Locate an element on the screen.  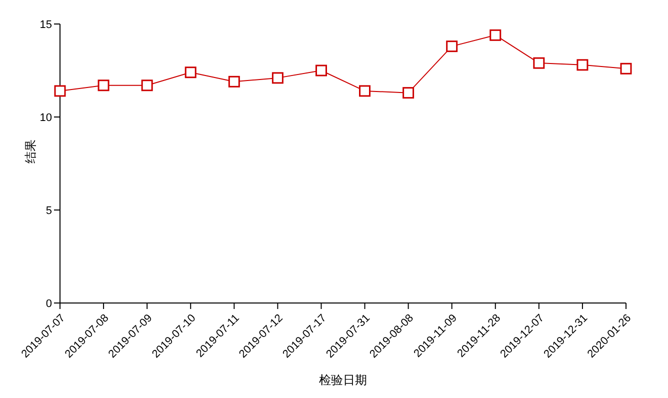
y-tick-label: 15 is located at coordinates (46, 24).